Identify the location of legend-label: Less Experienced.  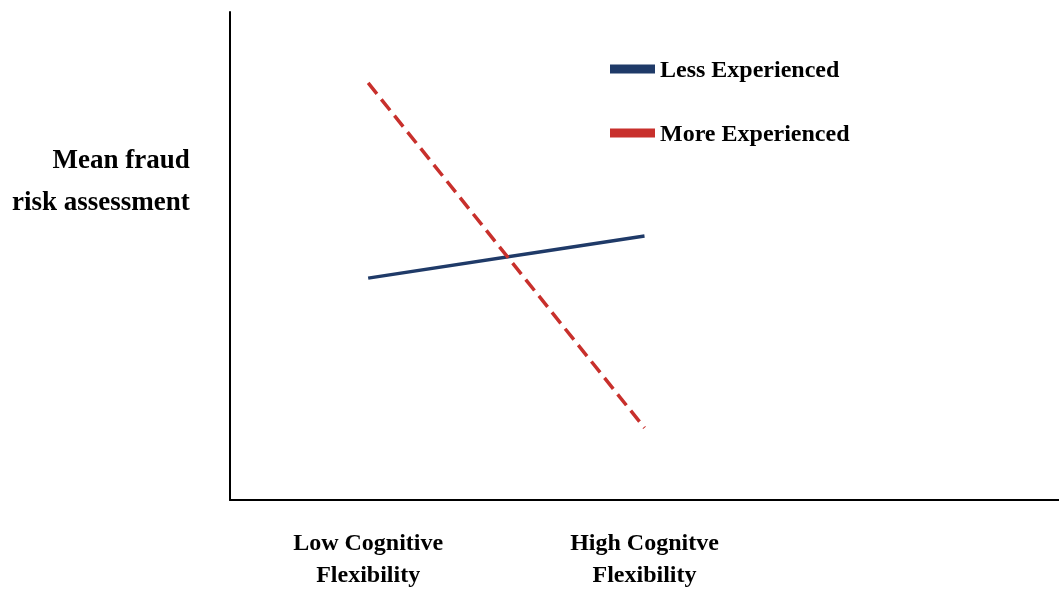
(750, 69).